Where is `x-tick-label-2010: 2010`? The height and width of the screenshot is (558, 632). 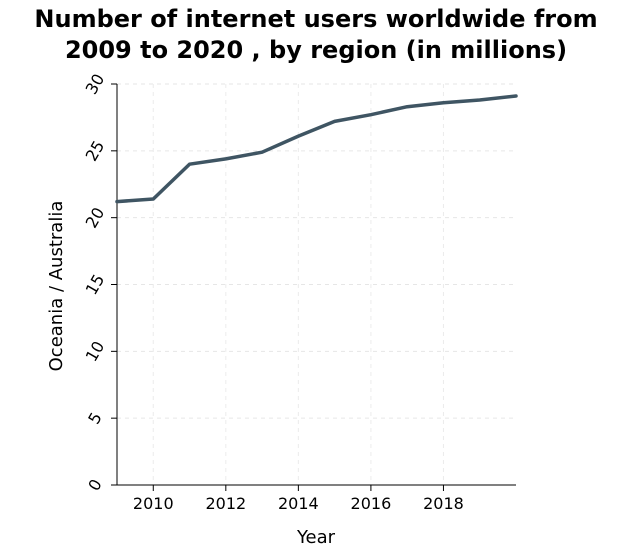
x-tick-label-2010: 2010 is located at coordinates (153, 503).